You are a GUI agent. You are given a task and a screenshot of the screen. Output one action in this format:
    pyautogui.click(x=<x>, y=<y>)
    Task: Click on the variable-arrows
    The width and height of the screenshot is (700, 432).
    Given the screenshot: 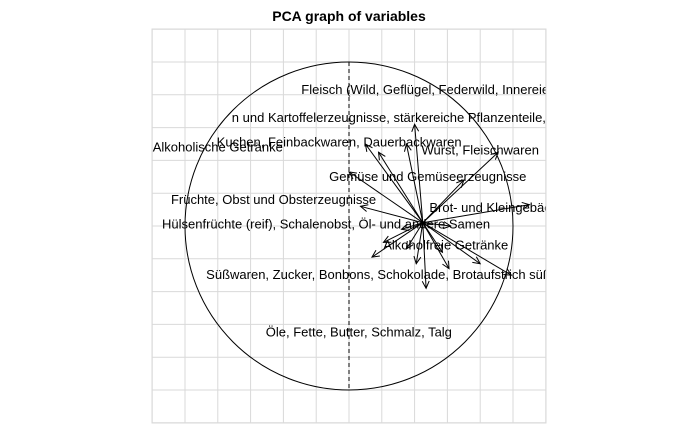 What is the action you would take?
    pyautogui.click(x=439, y=206)
    